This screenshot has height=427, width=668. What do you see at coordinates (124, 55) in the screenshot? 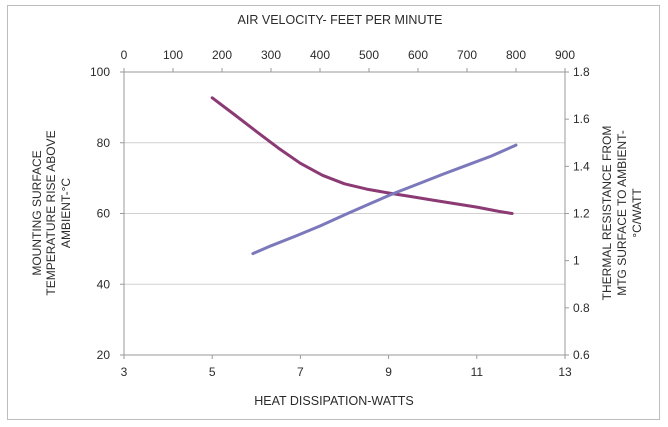
I see `top-tick-label: 0` at bounding box center [124, 55].